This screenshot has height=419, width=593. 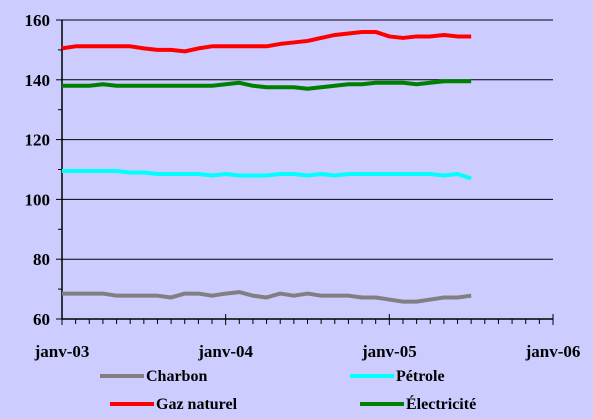 What do you see at coordinates (38, 199) in the screenshot?
I see `y-tick-label: 100` at bounding box center [38, 199].